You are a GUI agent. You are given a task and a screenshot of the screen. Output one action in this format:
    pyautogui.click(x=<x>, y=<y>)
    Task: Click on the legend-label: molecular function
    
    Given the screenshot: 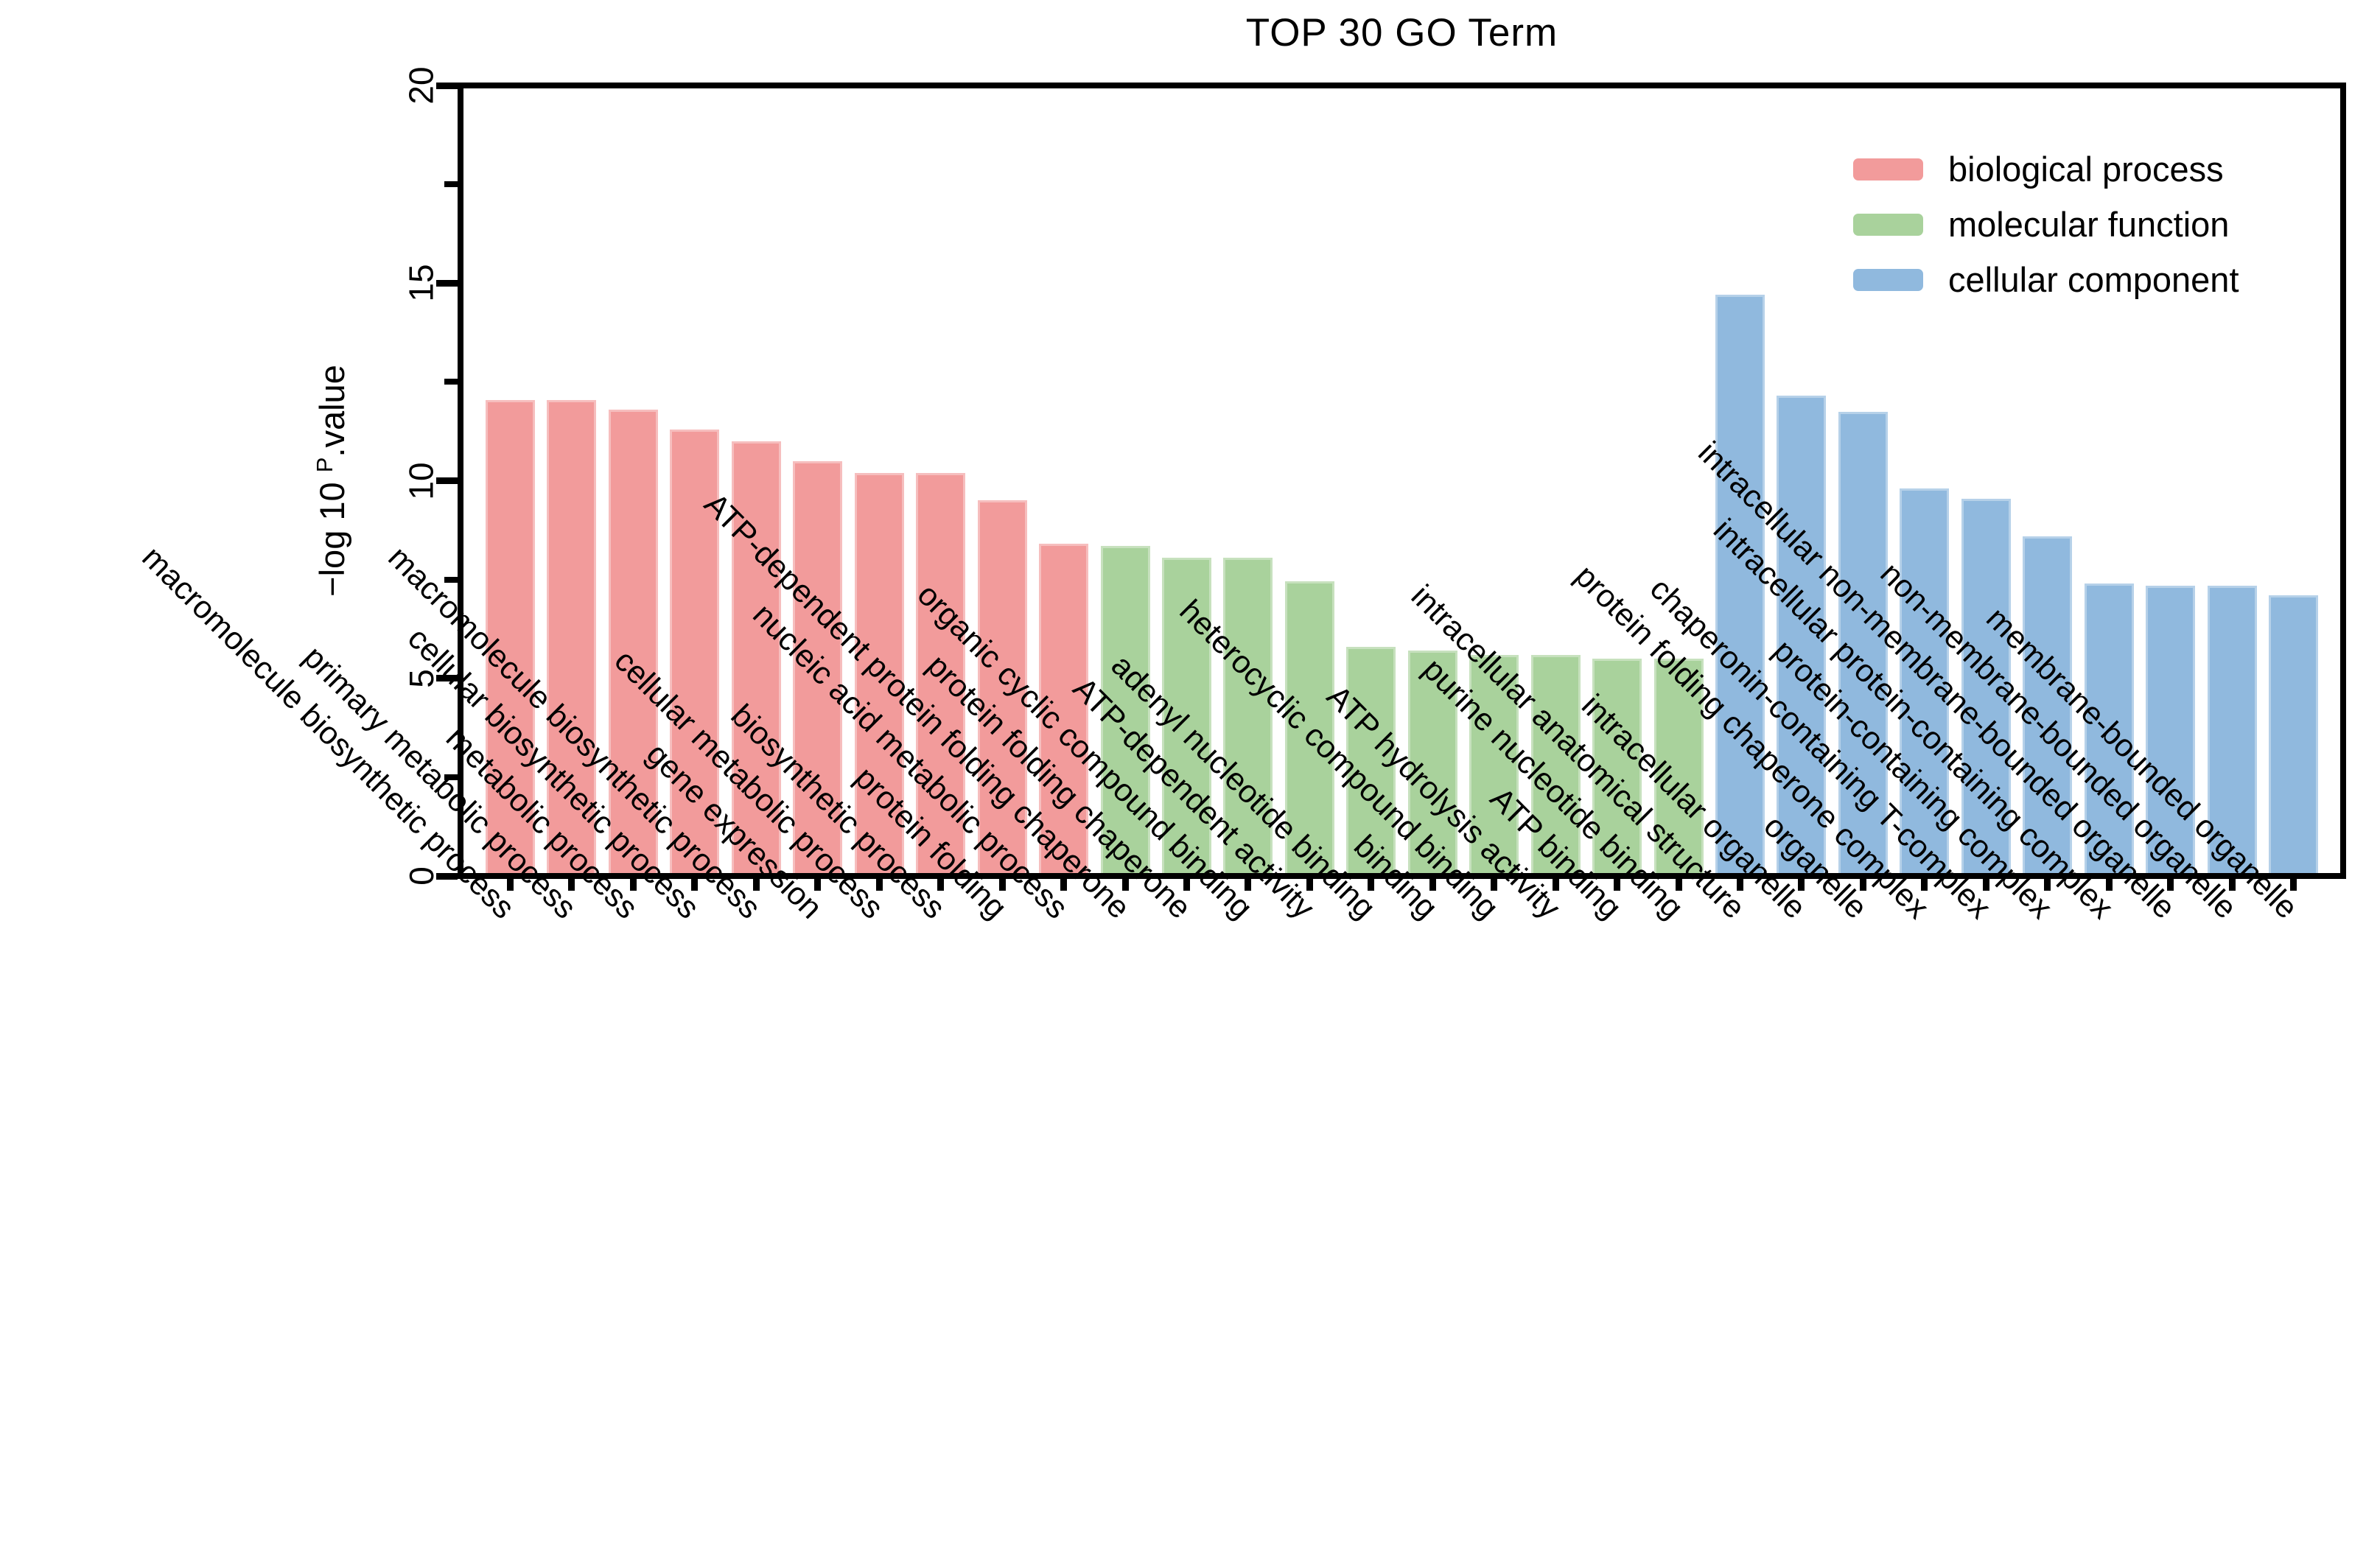 What is the action you would take?
    pyautogui.click(x=2089, y=224)
    